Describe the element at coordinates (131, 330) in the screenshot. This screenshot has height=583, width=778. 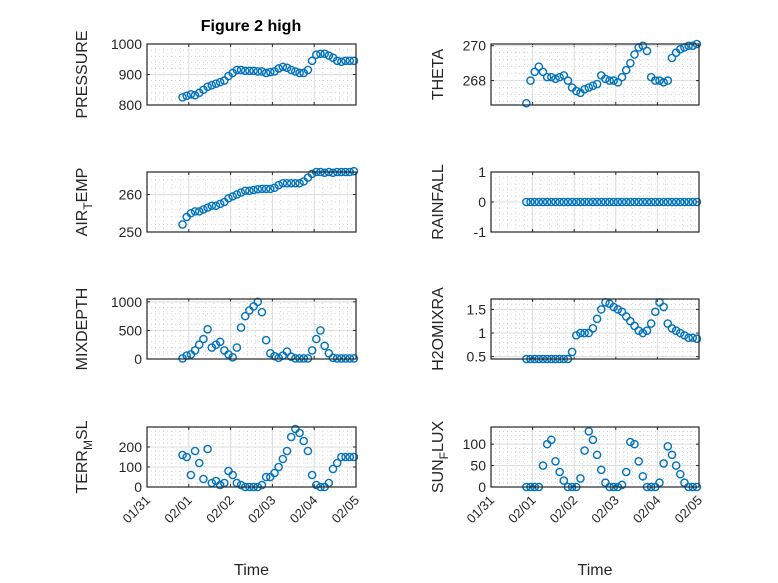
I see `y-tick-label: 500` at that location.